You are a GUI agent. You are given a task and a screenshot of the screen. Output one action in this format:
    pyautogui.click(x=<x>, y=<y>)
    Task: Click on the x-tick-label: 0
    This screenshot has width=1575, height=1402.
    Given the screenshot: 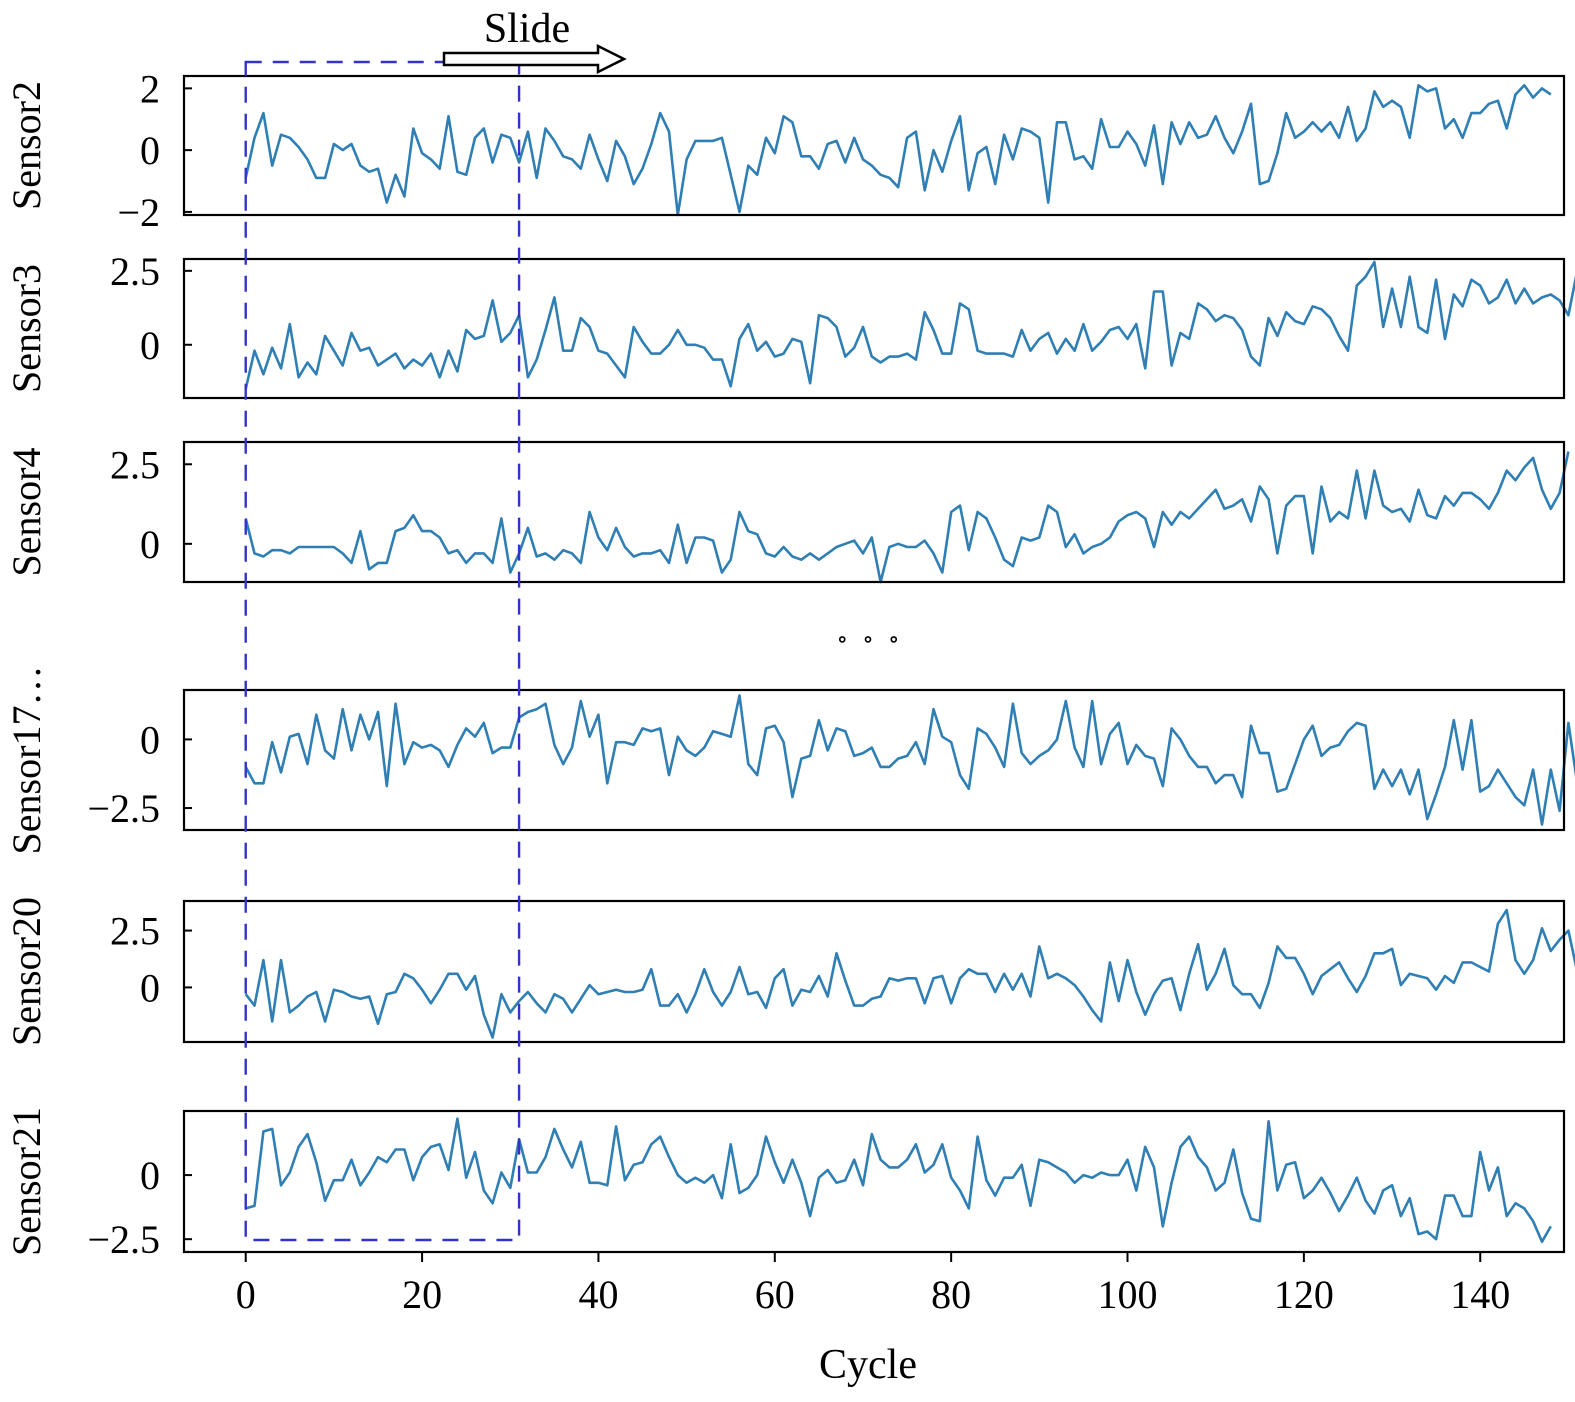 What is the action you would take?
    pyautogui.click(x=246, y=1294)
    